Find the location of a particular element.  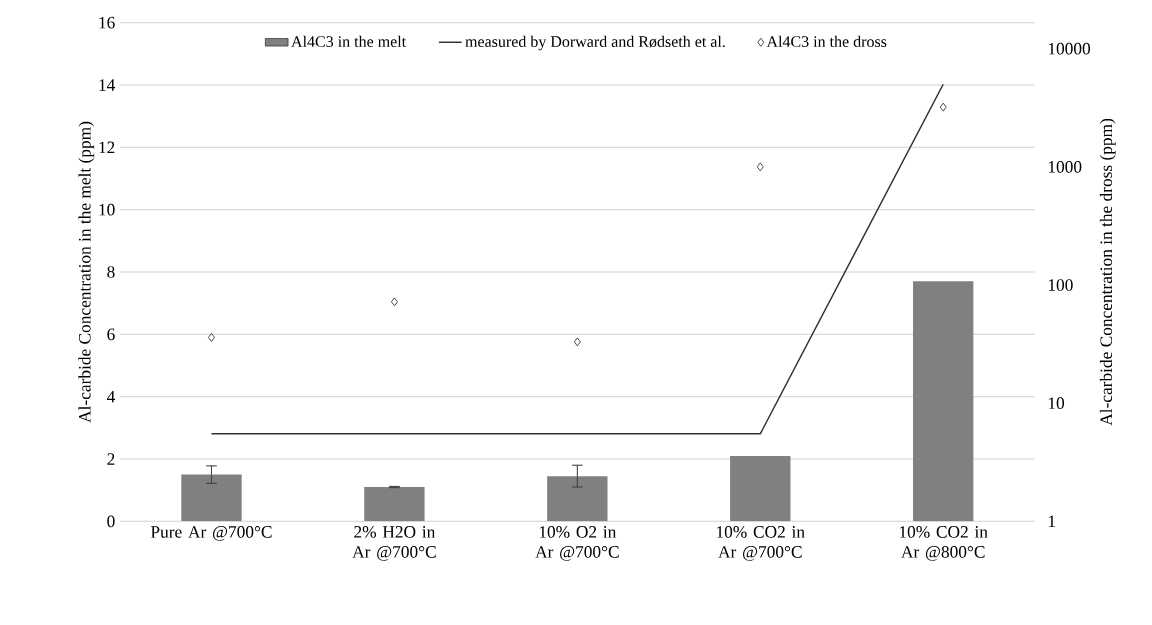

x-tick-label: Pure Ar @700°C is located at coordinates (211, 533).